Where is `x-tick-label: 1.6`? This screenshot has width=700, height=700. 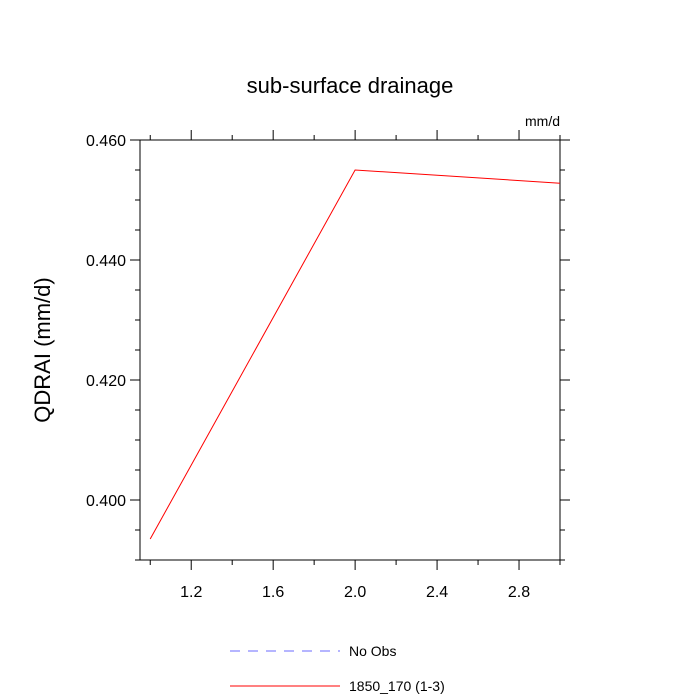
x-tick-label: 1.6 is located at coordinates (273, 592).